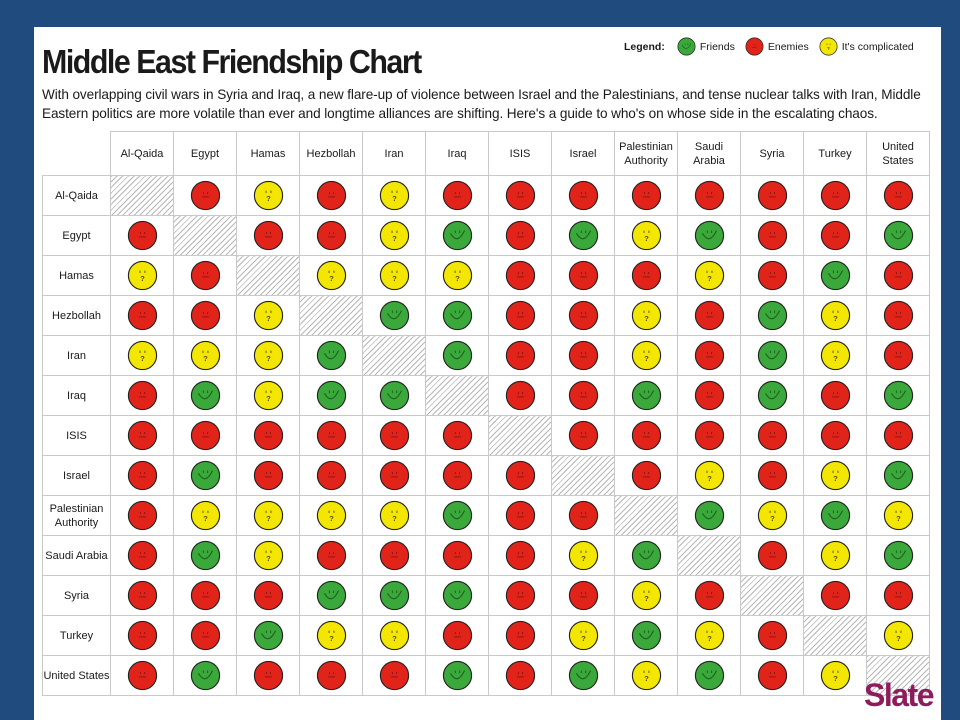  What do you see at coordinates (899, 695) in the screenshot?
I see `slate-logo: Slate` at bounding box center [899, 695].